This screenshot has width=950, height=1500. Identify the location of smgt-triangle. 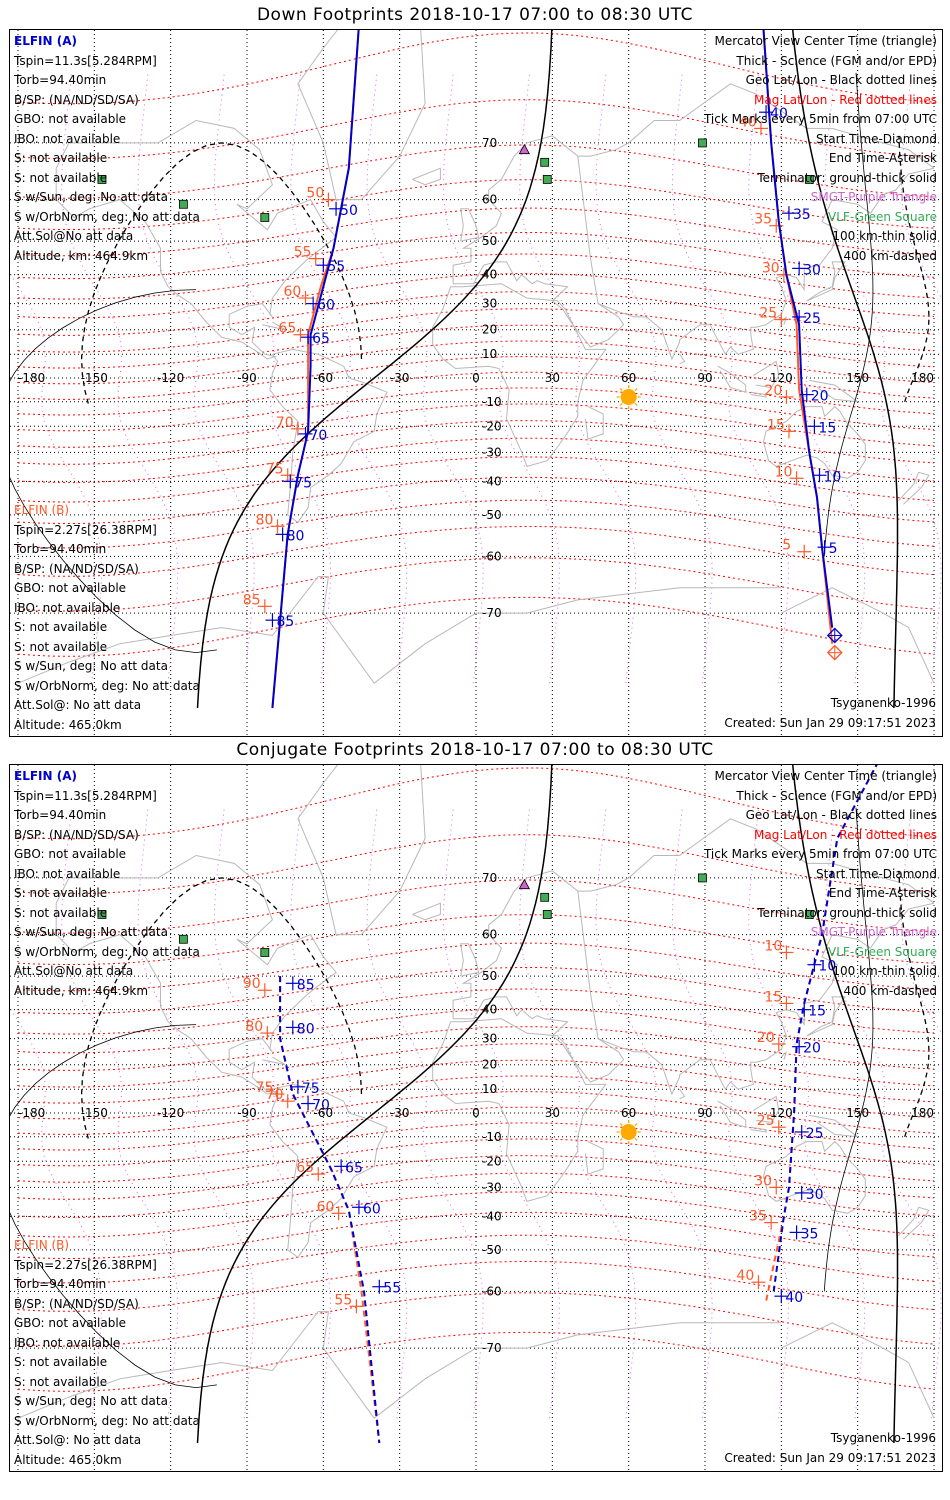
(524, 149).